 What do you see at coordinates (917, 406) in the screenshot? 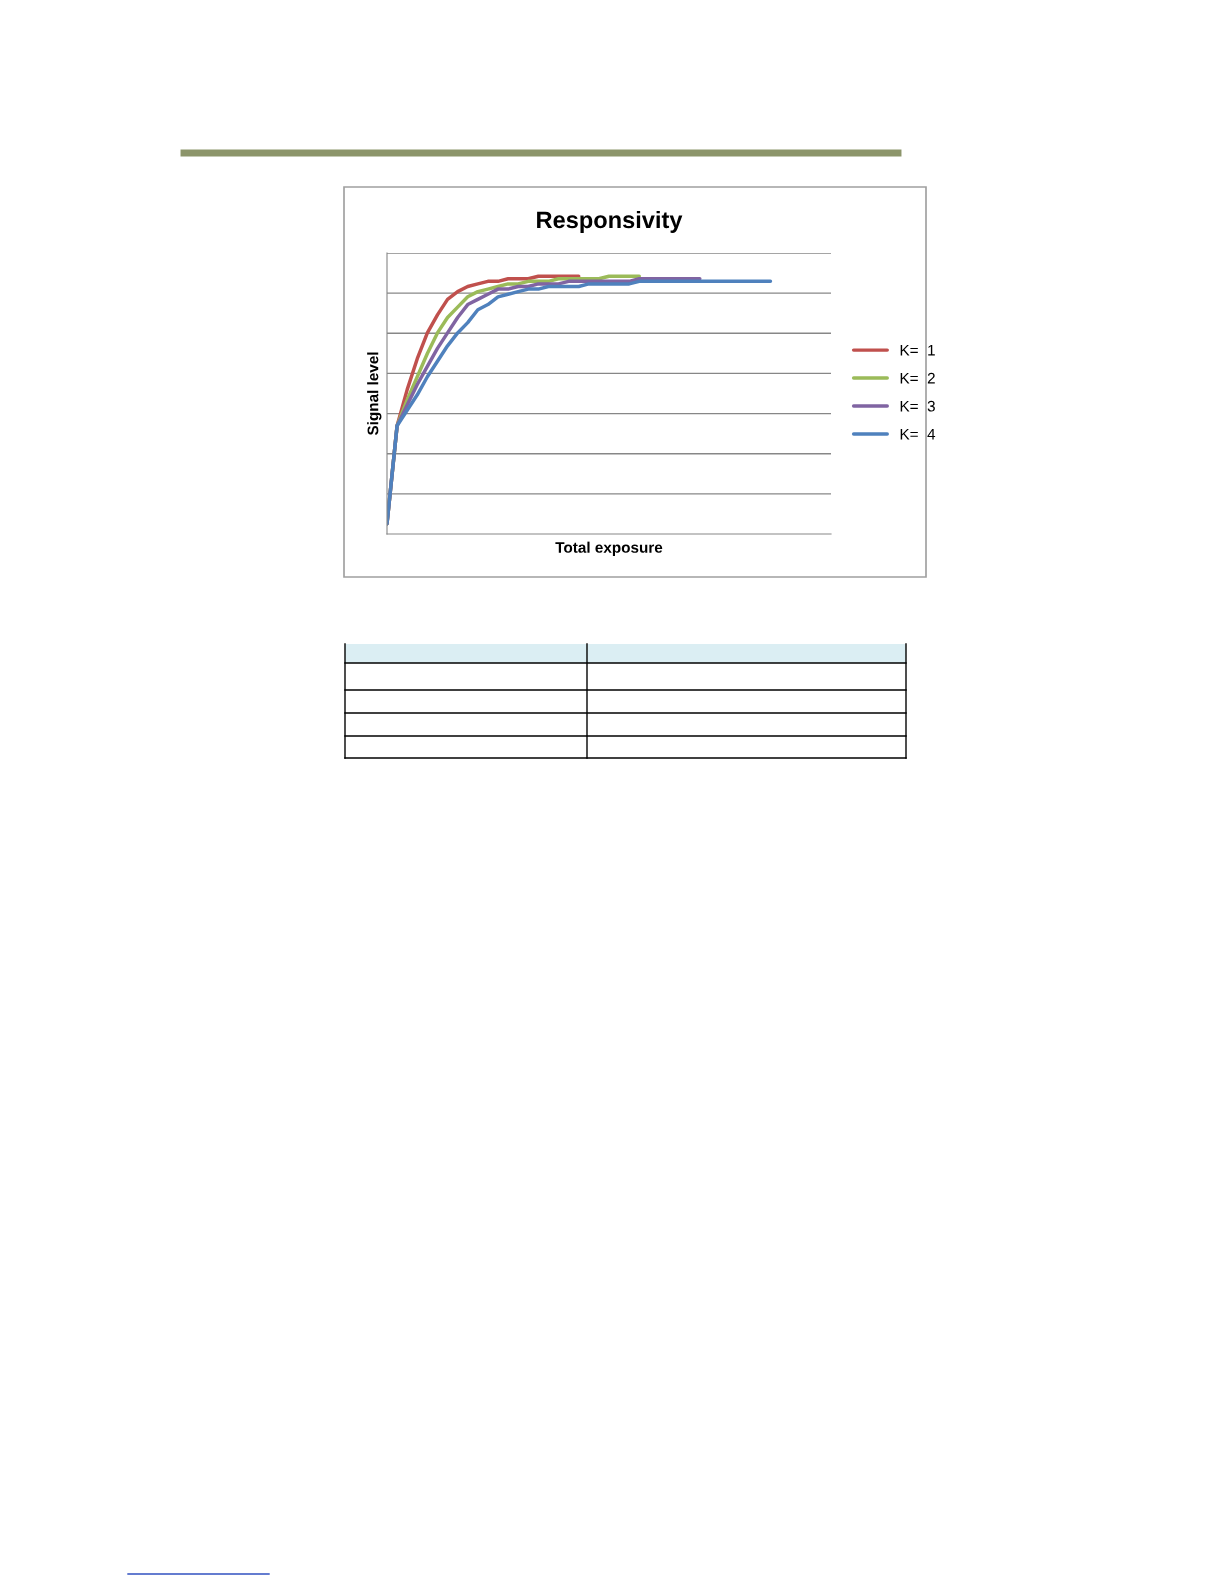
I see `legend-label: K= 3` at bounding box center [917, 406].